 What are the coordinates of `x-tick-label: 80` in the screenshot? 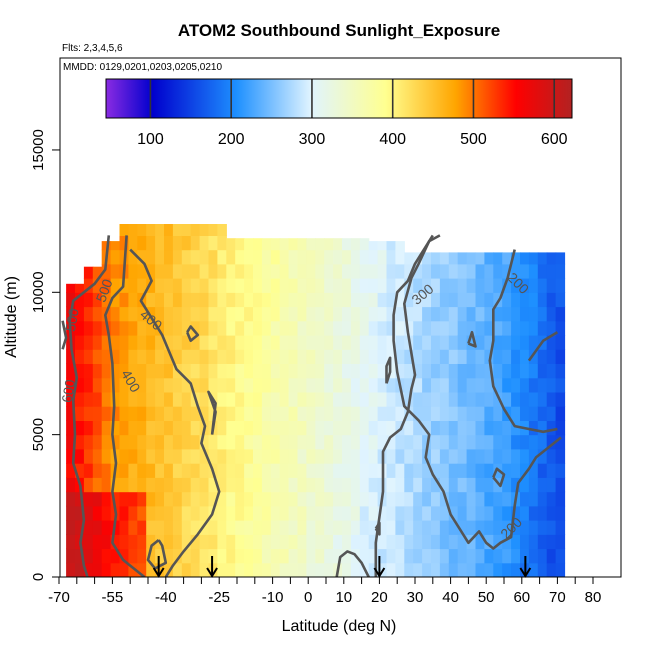 It's located at (593, 597).